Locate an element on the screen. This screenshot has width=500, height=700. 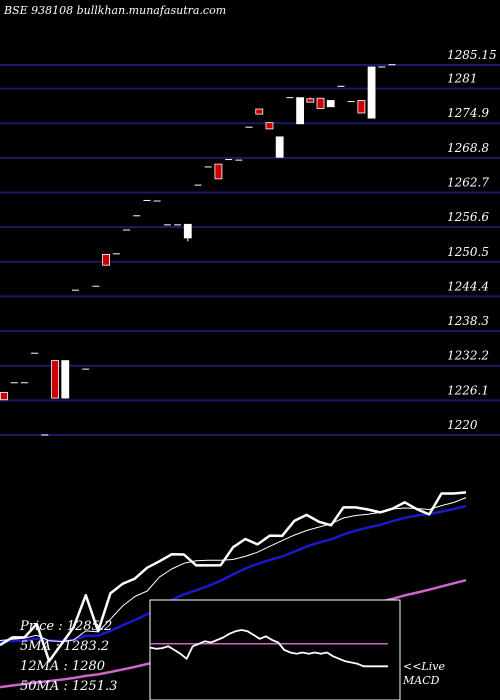
price-level-label: 1220 is located at coordinates (462, 425).